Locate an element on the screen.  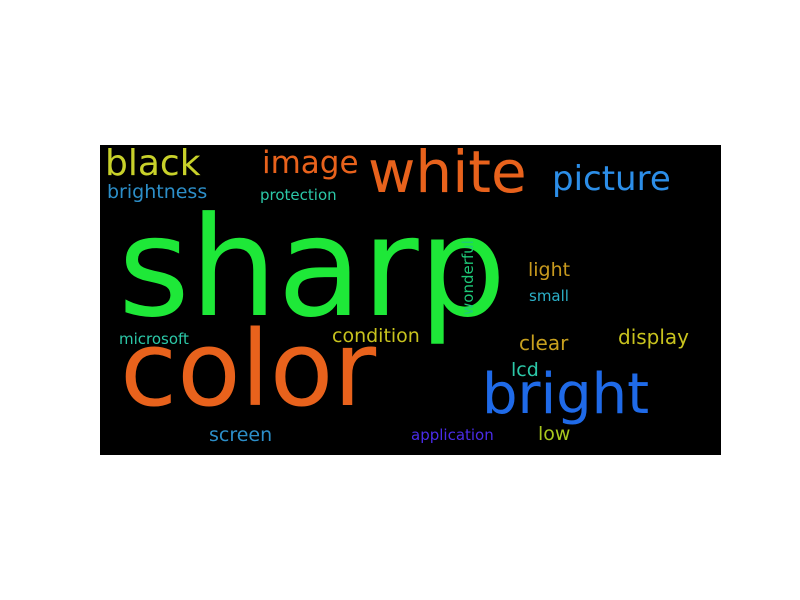
word-low: low is located at coordinates (554, 434).